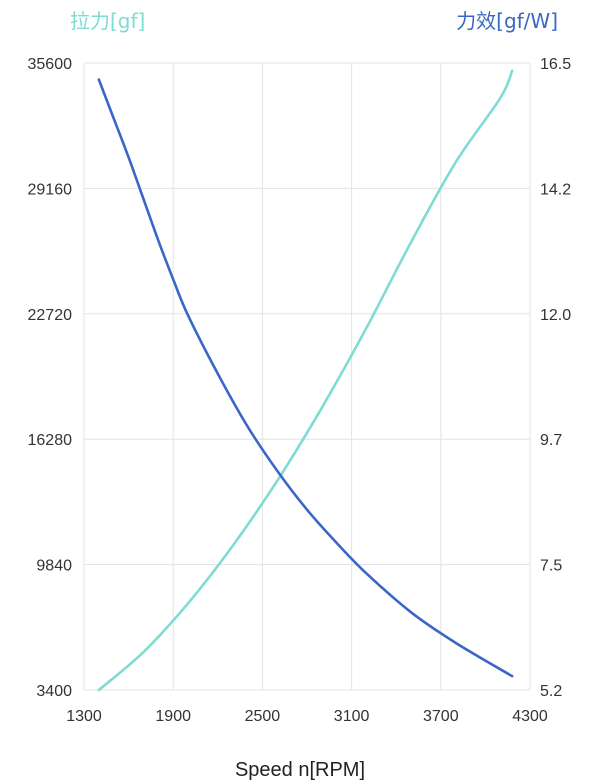  Describe the element at coordinates (551, 566) in the screenshot. I see `right-y-tick-label: 7.5` at that location.